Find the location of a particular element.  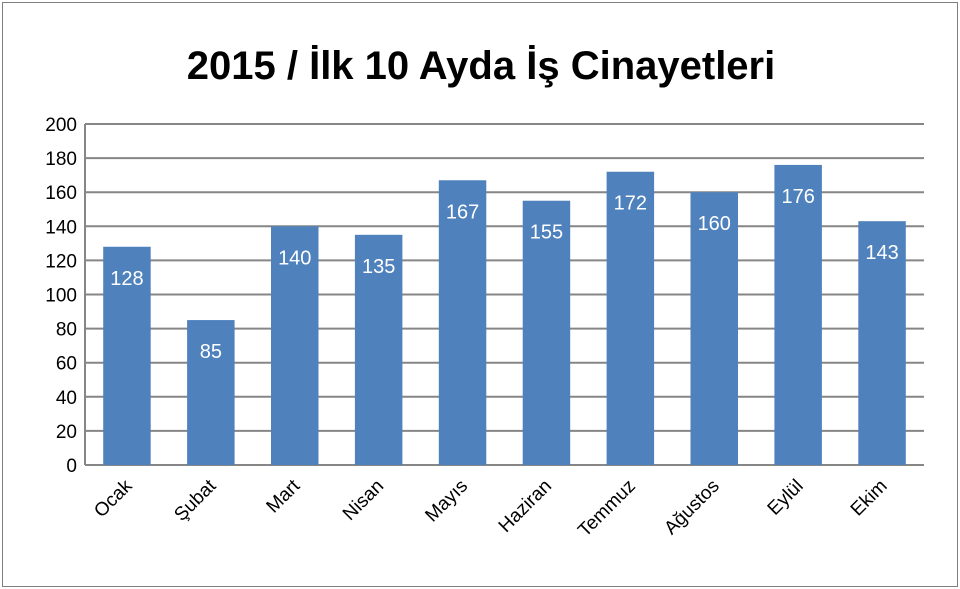

x-category-label: Haziran is located at coordinates (525, 506).